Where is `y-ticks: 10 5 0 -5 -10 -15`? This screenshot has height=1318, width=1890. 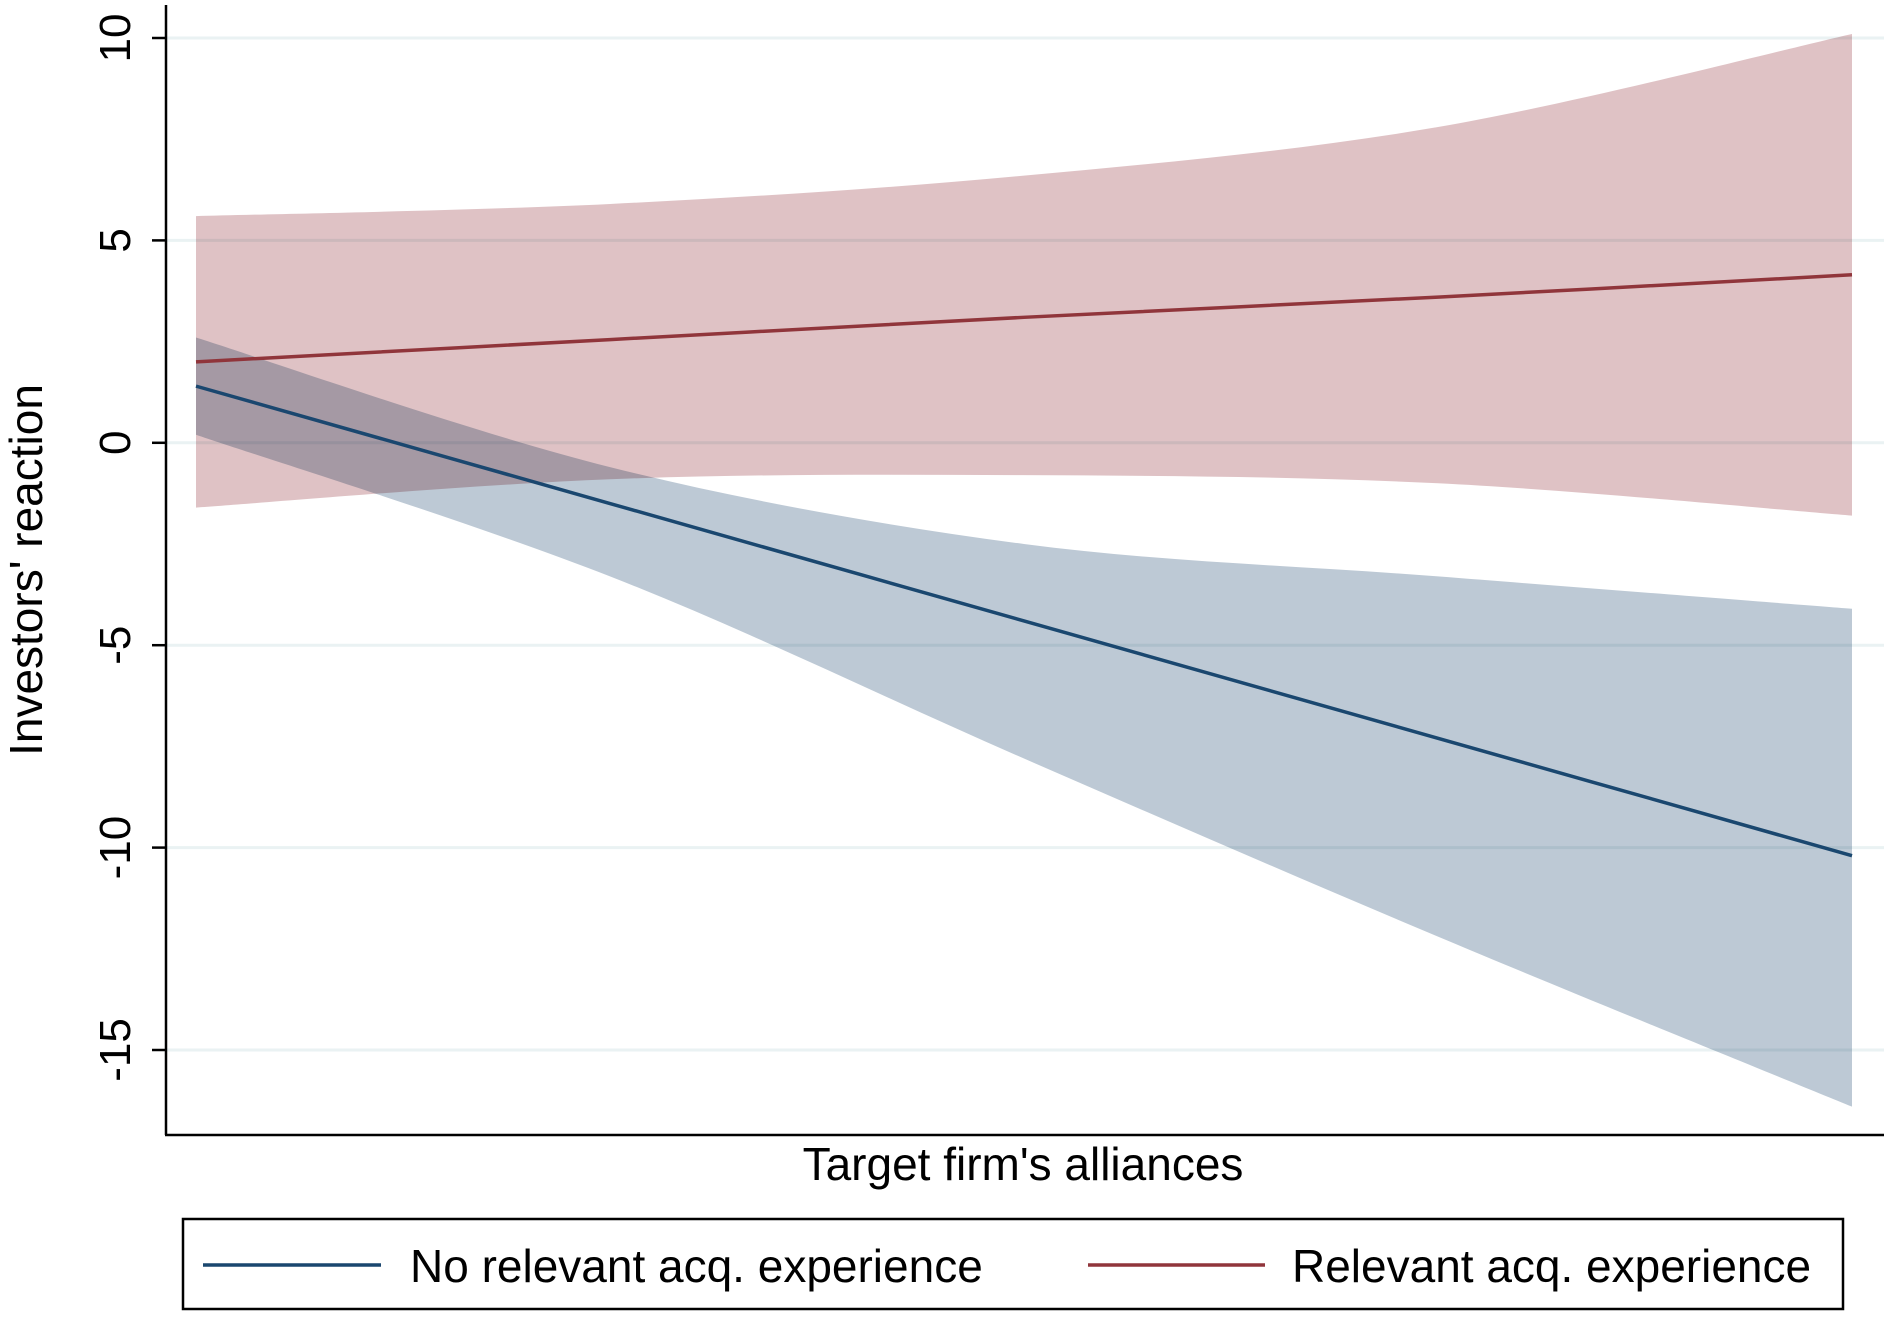
y-ticks: 10 5 0 -5 -10 -15 is located at coordinates (128, 548).